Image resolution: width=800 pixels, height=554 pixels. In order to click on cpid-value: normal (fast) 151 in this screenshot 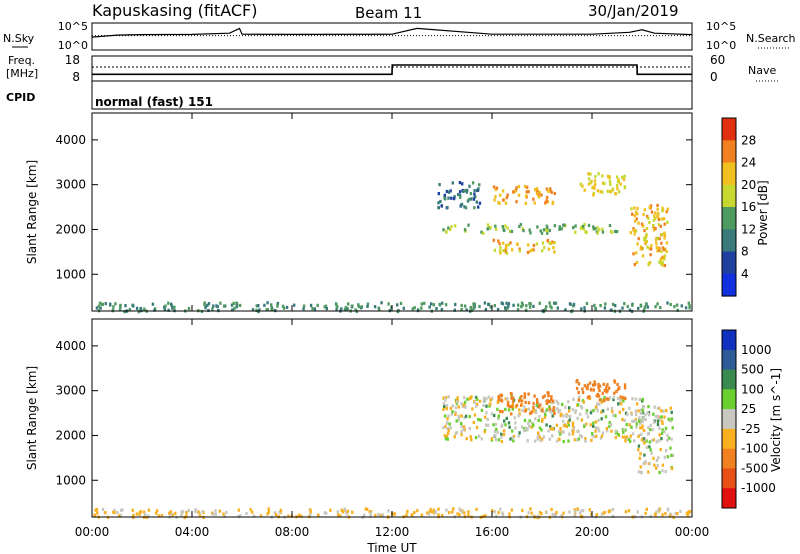, I will do `click(154, 102)`.